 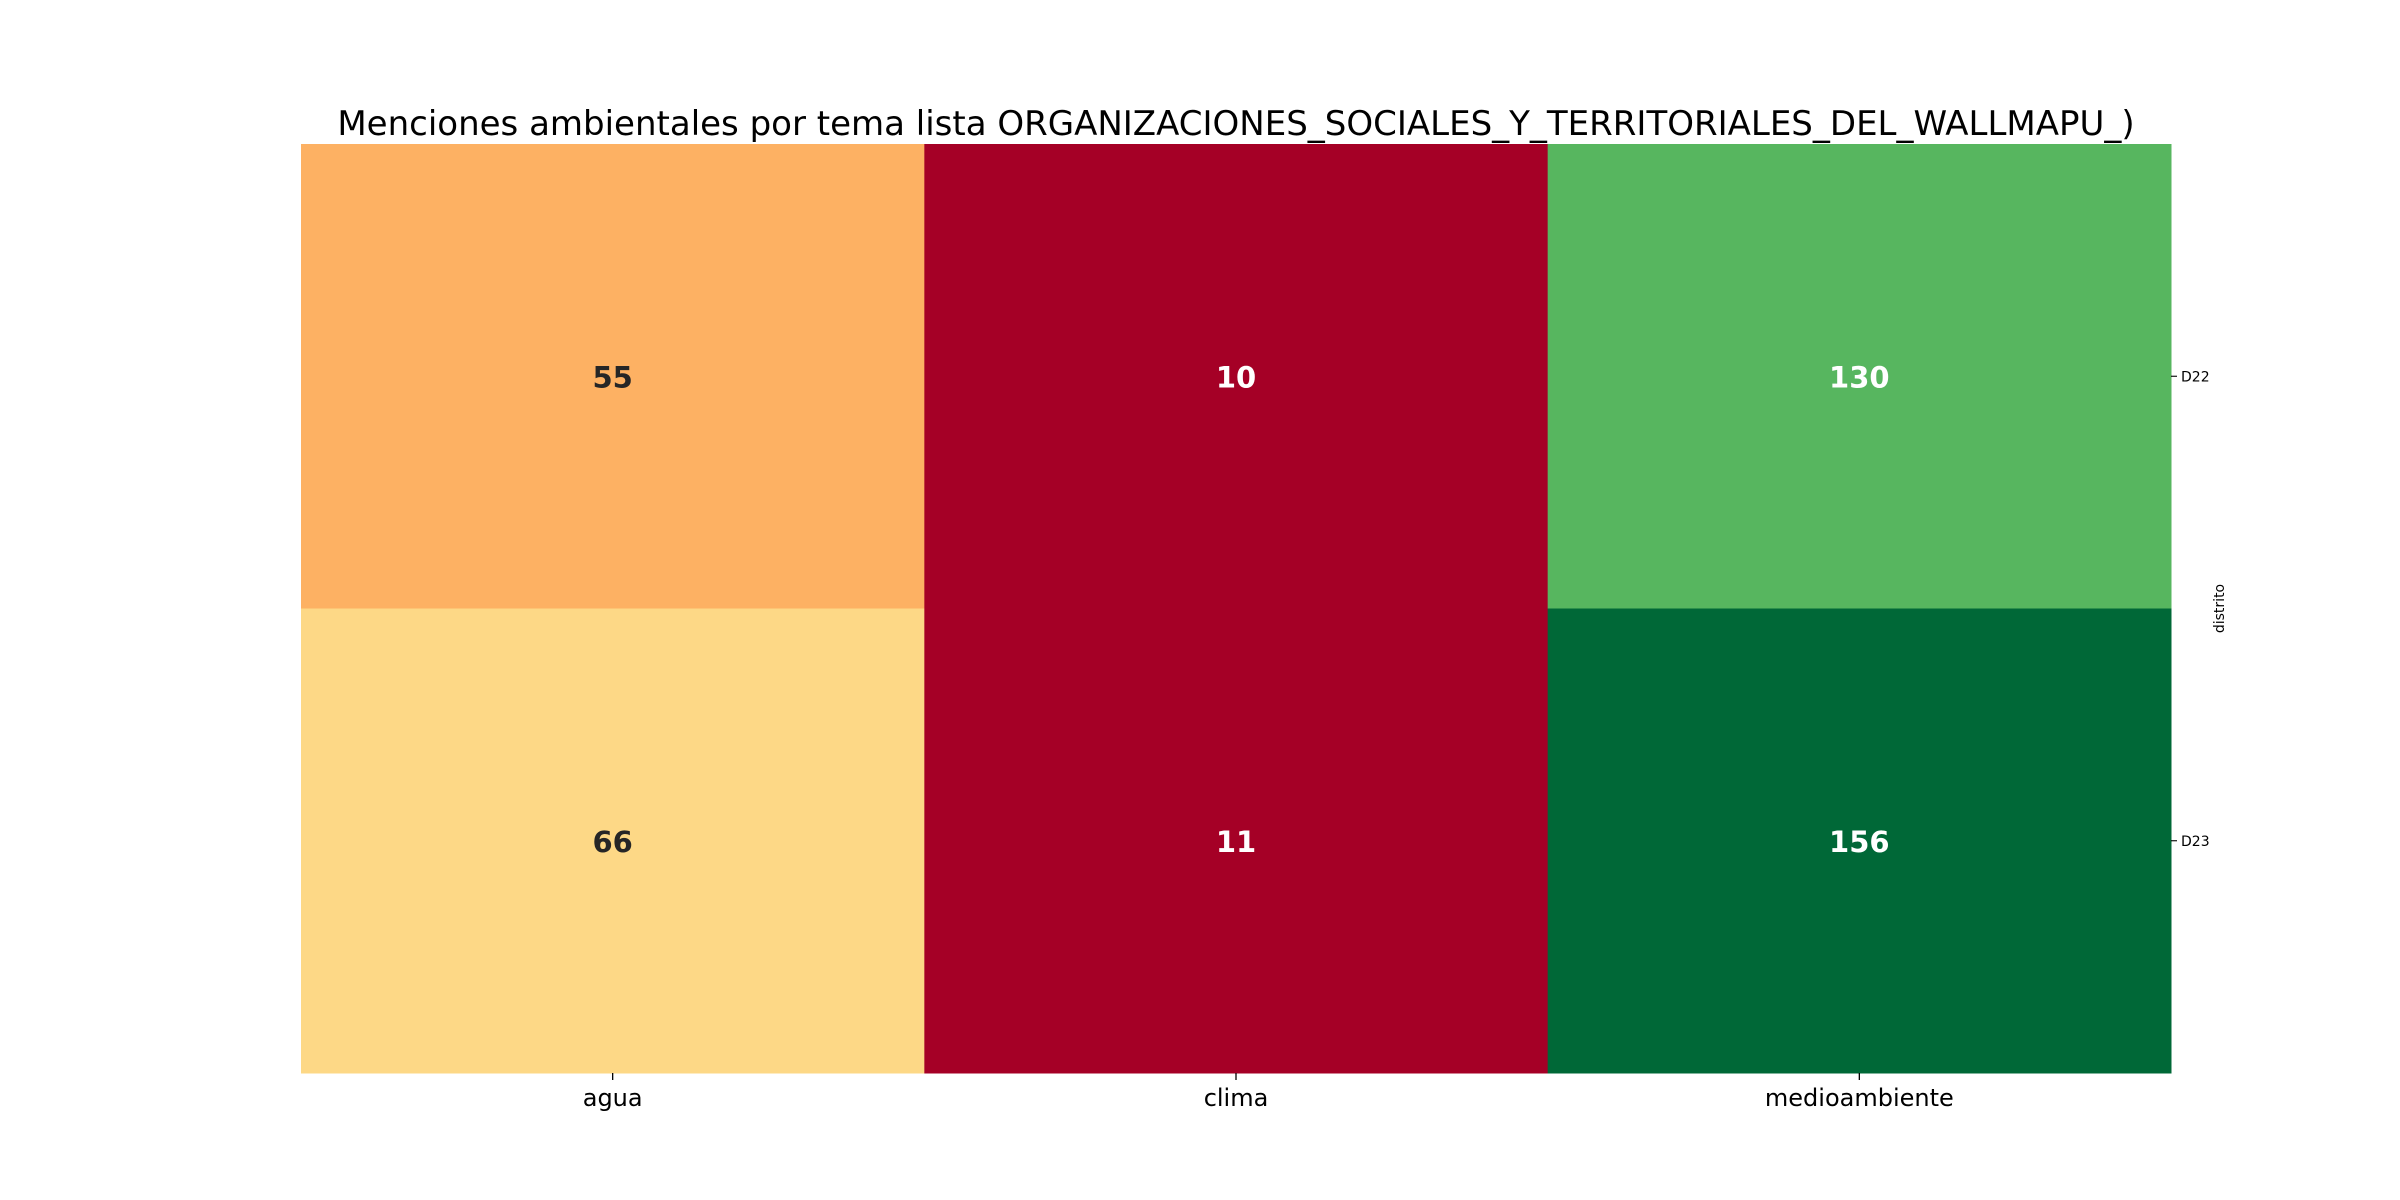 I want to click on cell-value-label: 11, so click(x=1236, y=842).